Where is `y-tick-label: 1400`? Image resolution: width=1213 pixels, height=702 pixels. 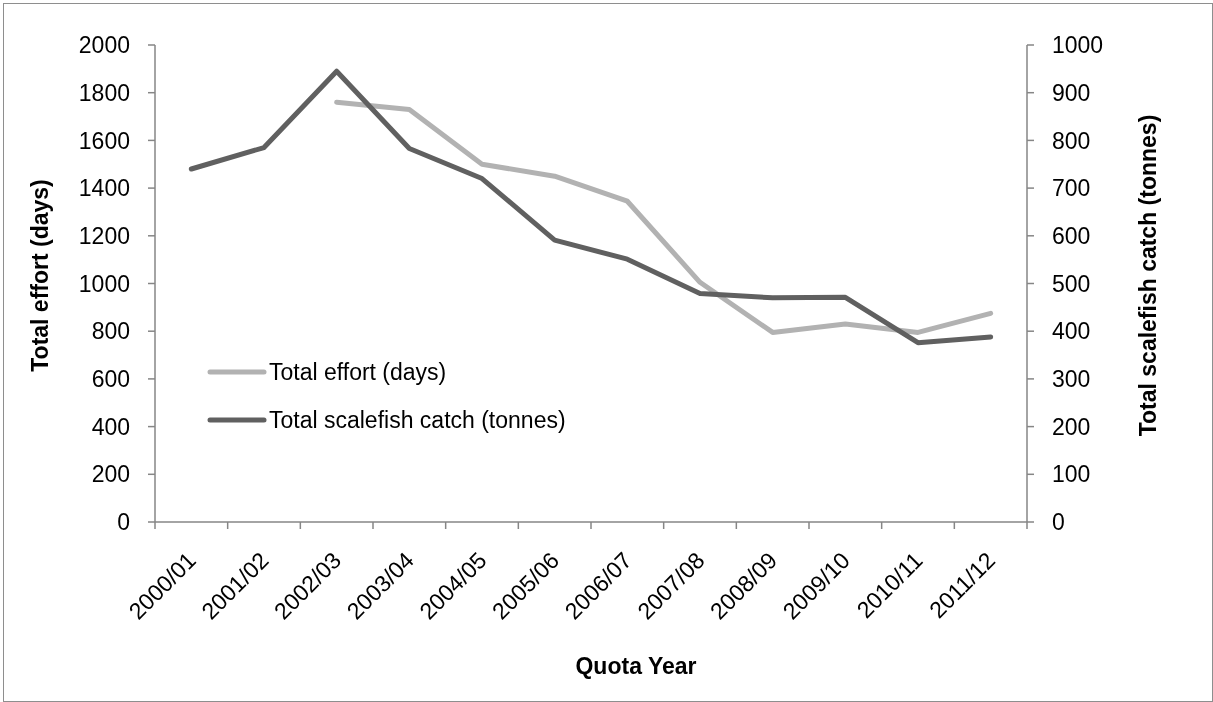 y-tick-label: 1400 is located at coordinates (104, 188).